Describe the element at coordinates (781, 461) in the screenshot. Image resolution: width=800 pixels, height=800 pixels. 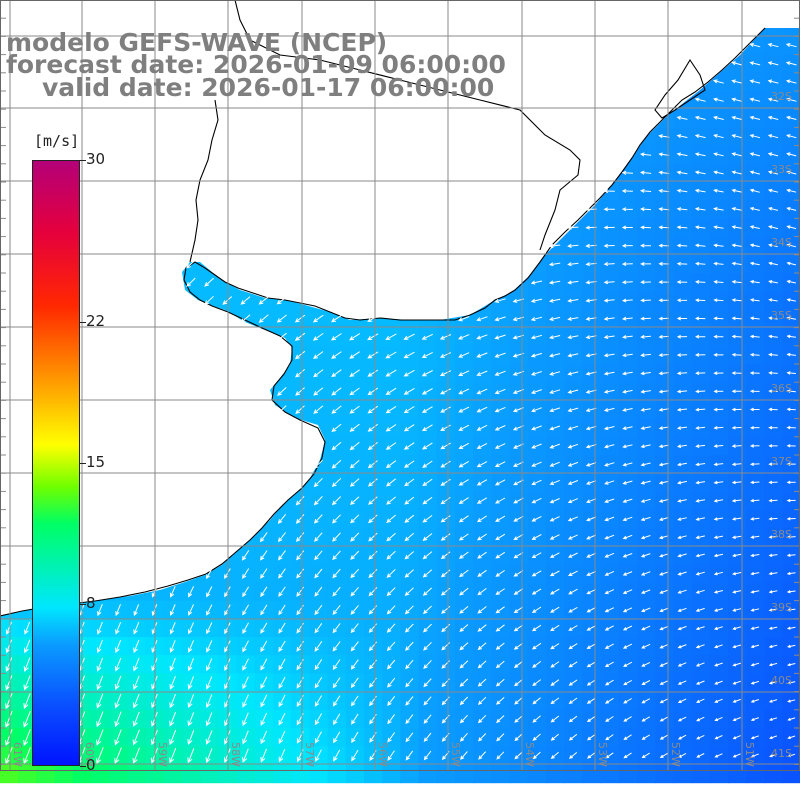
I see `latitude-label: 37S` at that location.